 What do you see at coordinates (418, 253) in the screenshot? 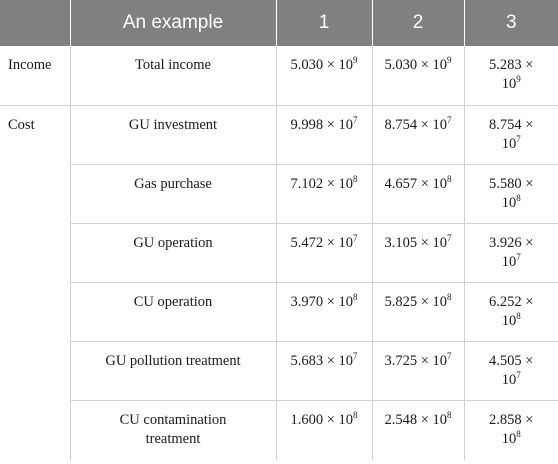
I see `value-cell: 3.105 × 107` at bounding box center [418, 253].